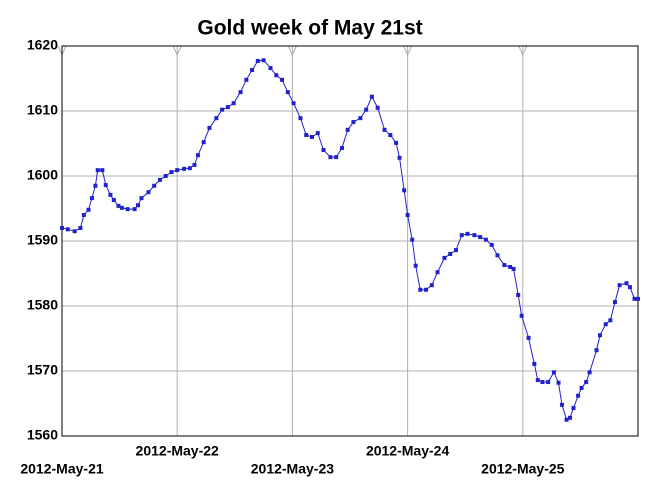  I want to click on y-tick-label: 1600, so click(42, 175).